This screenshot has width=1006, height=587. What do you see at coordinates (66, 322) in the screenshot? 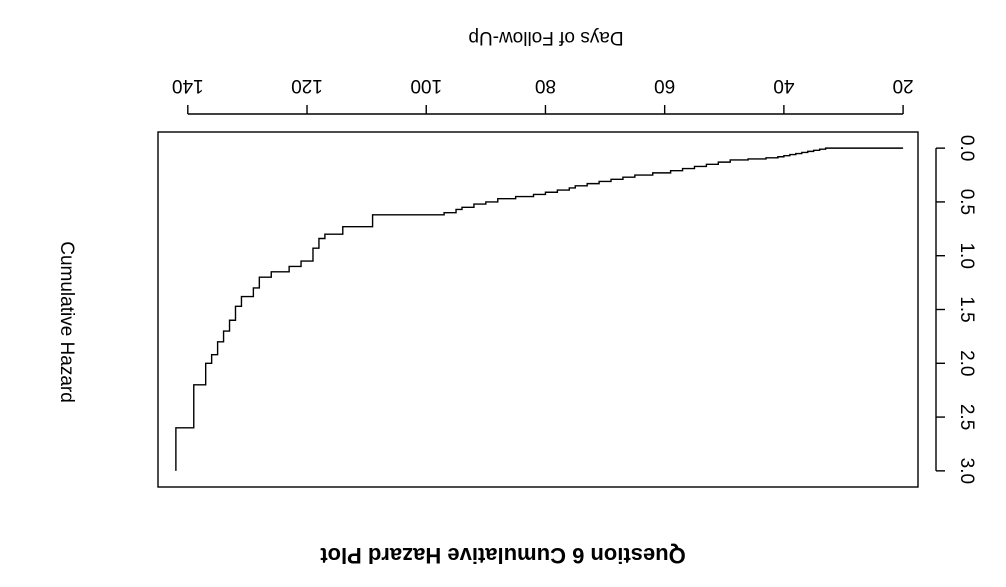
I see `y-axis-title: Cumulative Hazard` at bounding box center [66, 322].